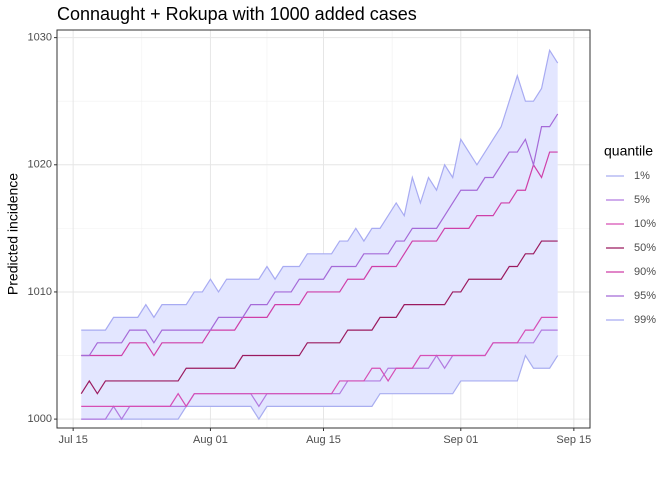 The image size is (672, 480). What do you see at coordinates (628, 151) in the screenshot?
I see `legend-title: quantile` at bounding box center [628, 151].